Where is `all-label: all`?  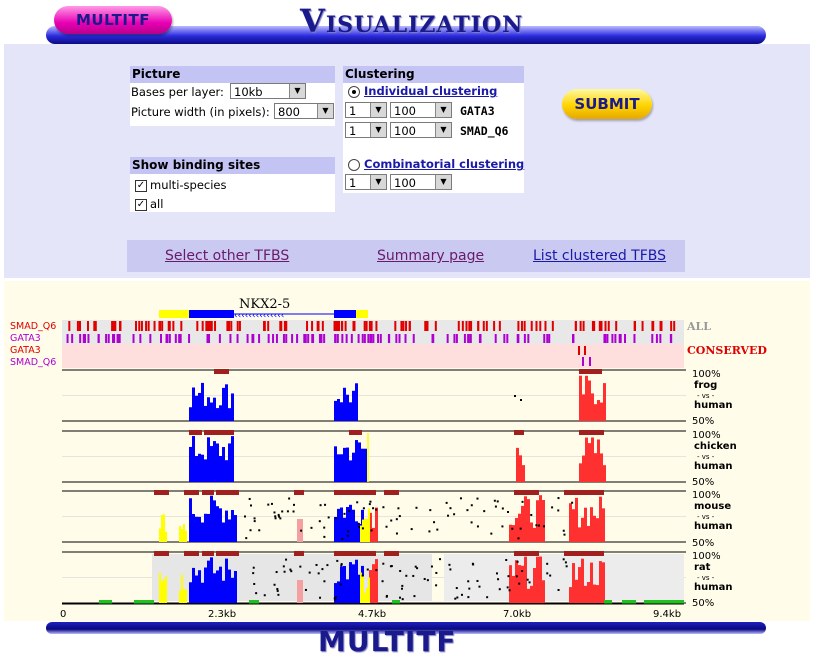 all-label: all is located at coordinates (157, 204).